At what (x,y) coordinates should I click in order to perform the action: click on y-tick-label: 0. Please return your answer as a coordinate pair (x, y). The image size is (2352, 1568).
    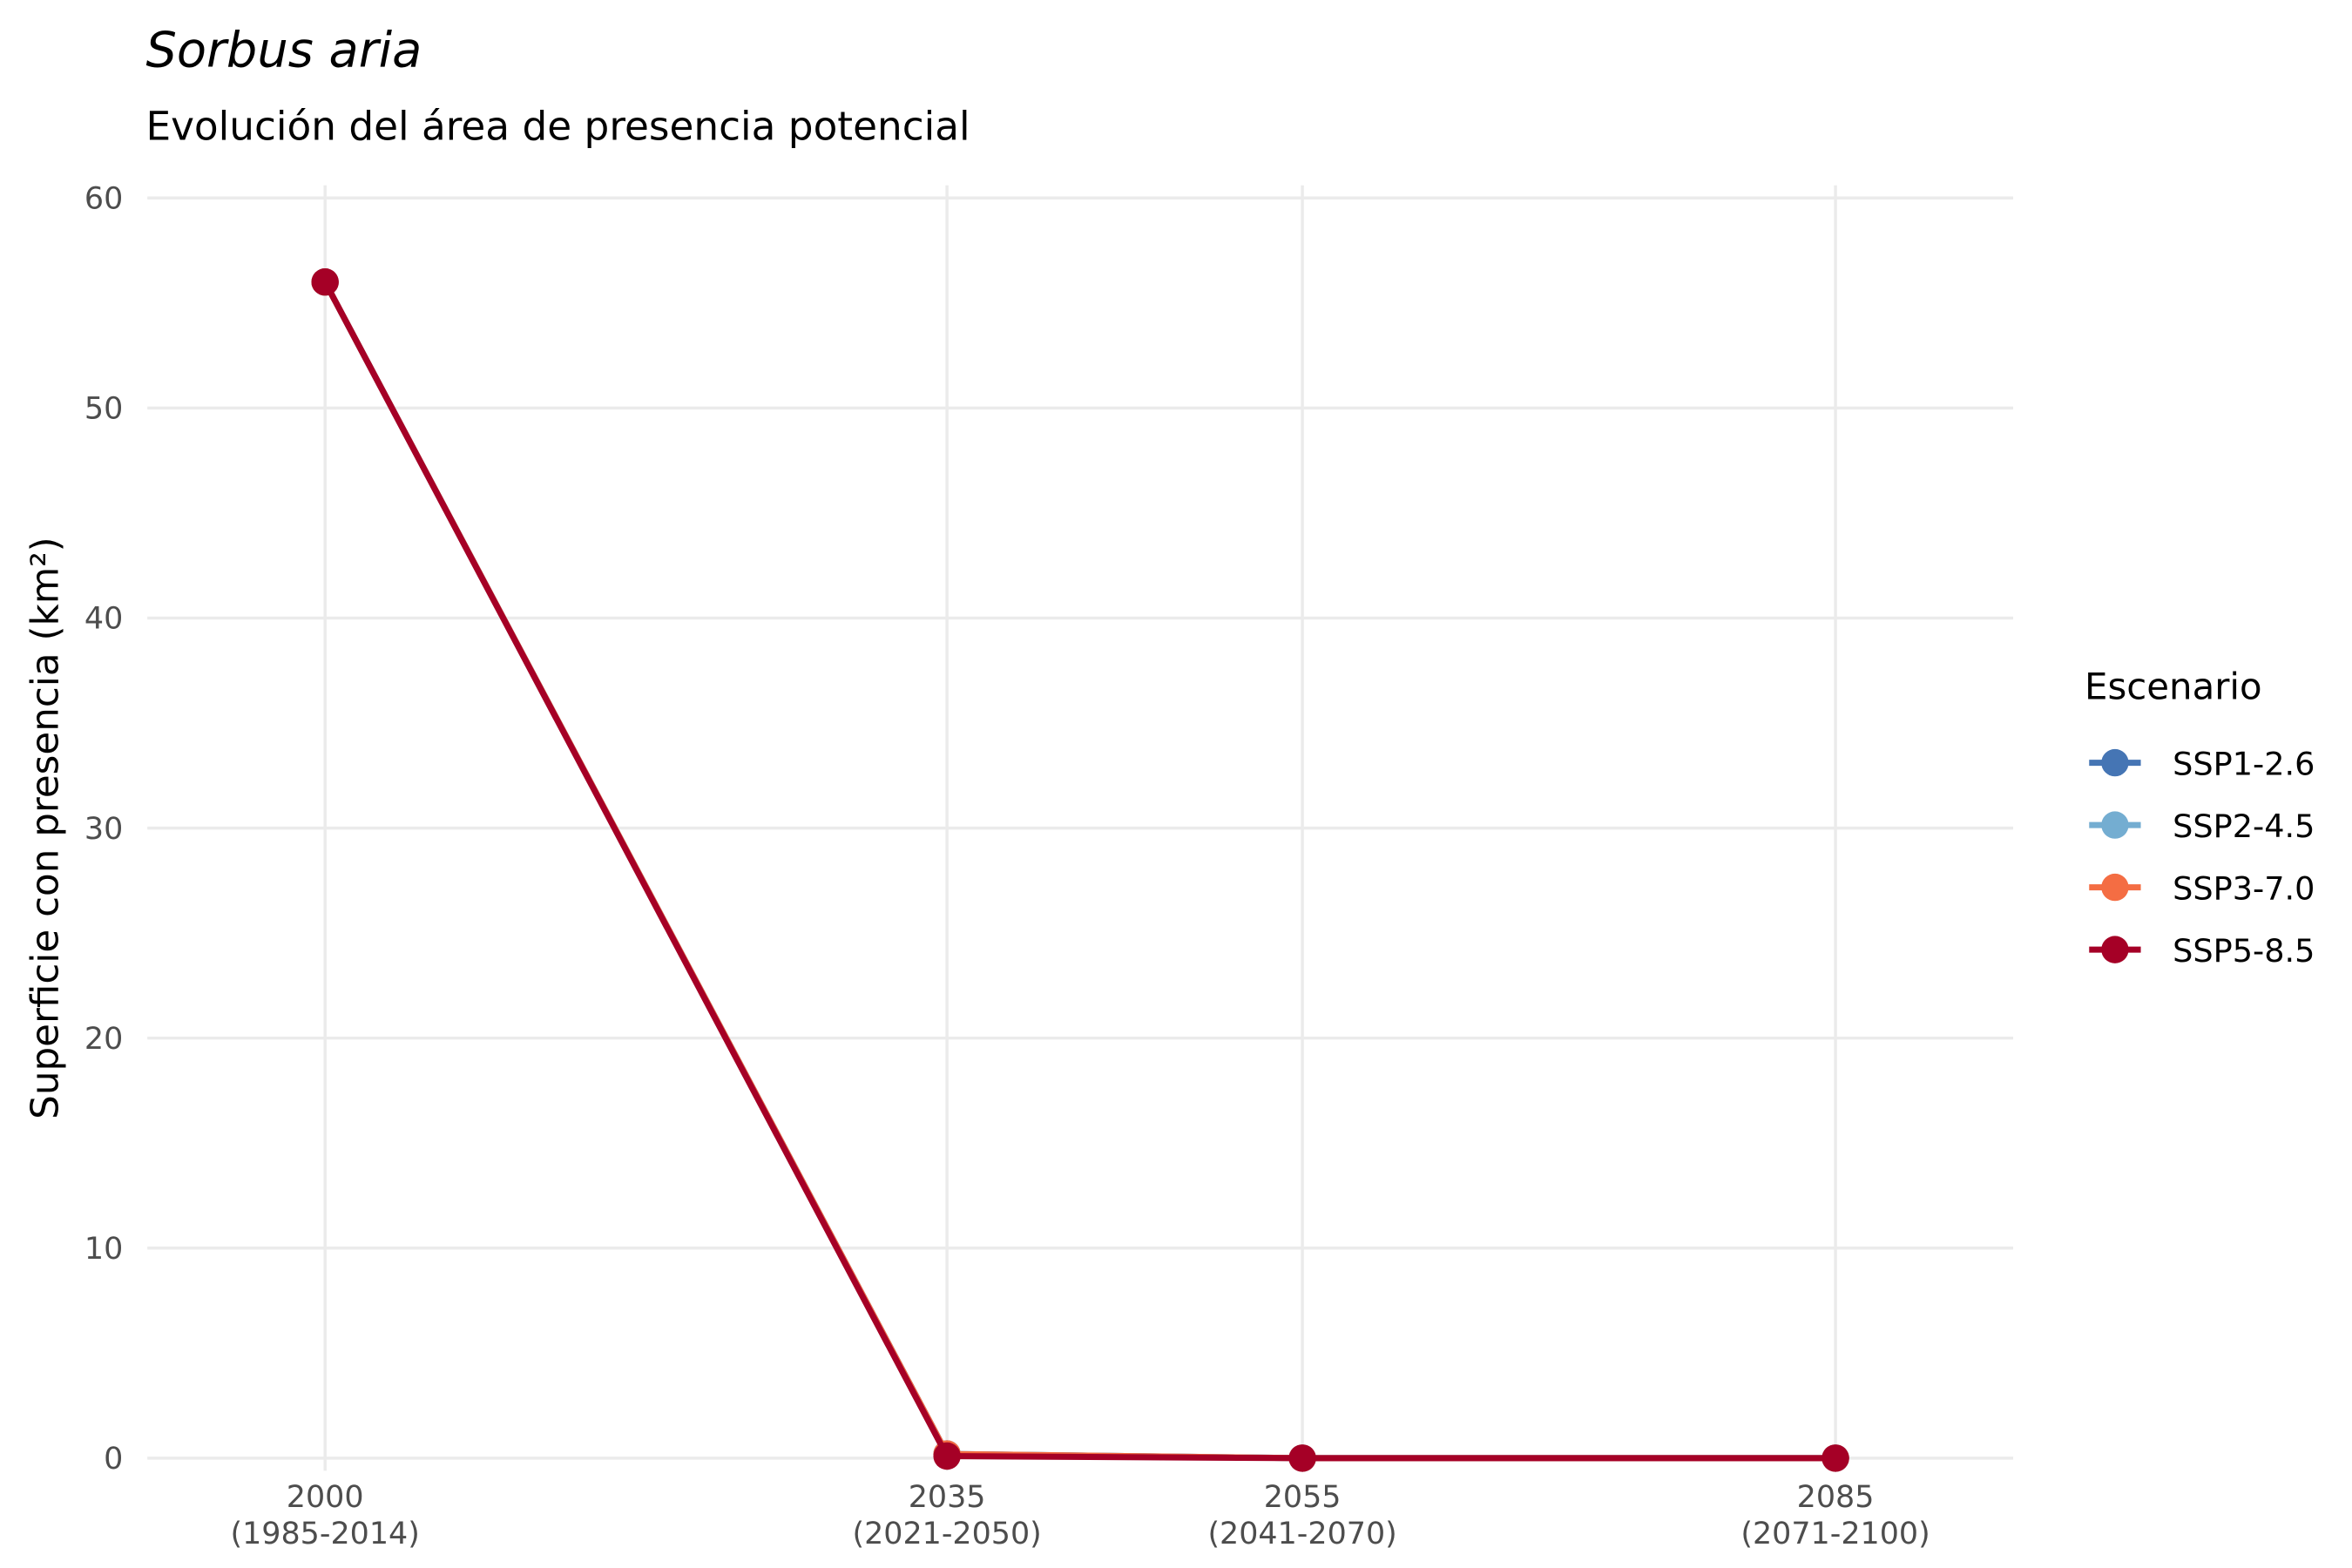
    Looking at the image, I should click on (114, 1459).